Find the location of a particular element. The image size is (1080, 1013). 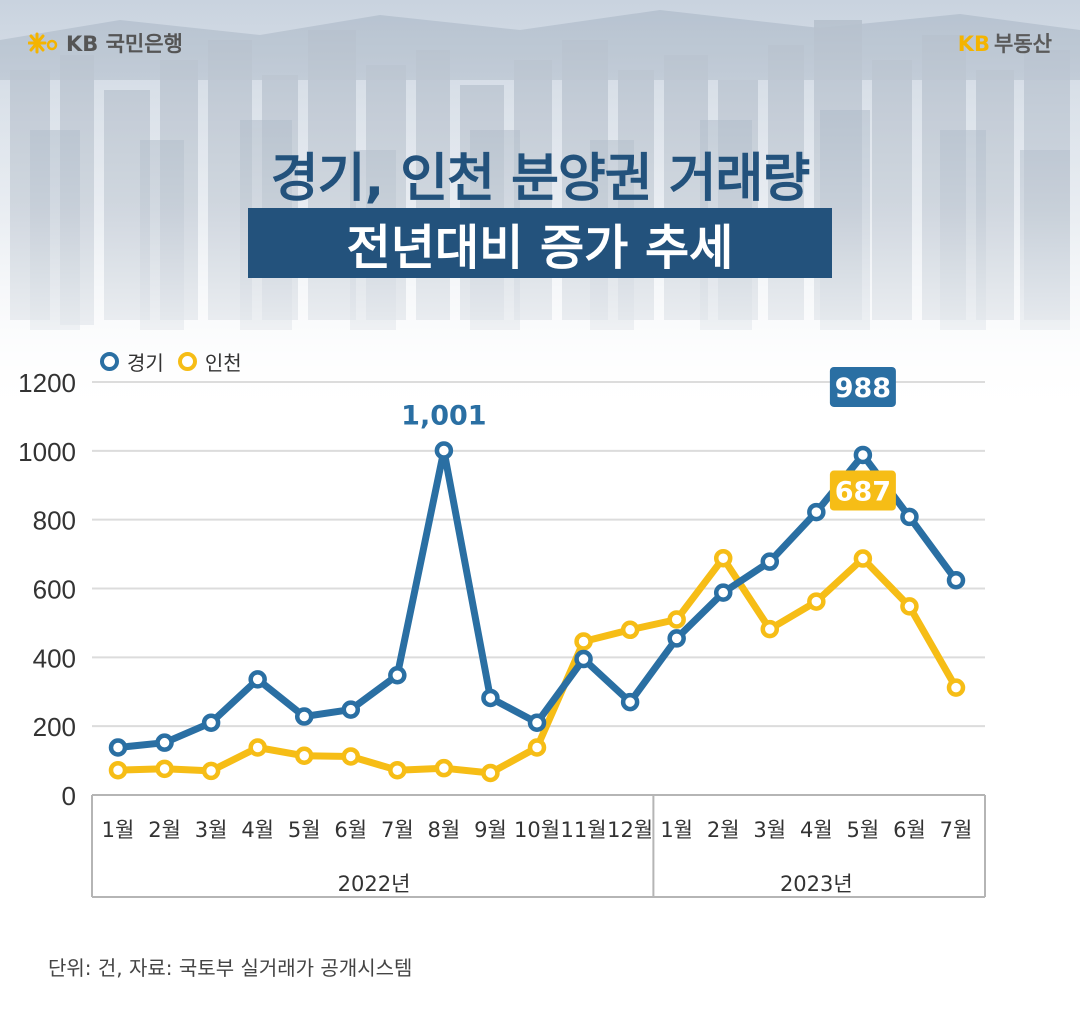

data-label-annotation: 687 is located at coordinates (863, 492).